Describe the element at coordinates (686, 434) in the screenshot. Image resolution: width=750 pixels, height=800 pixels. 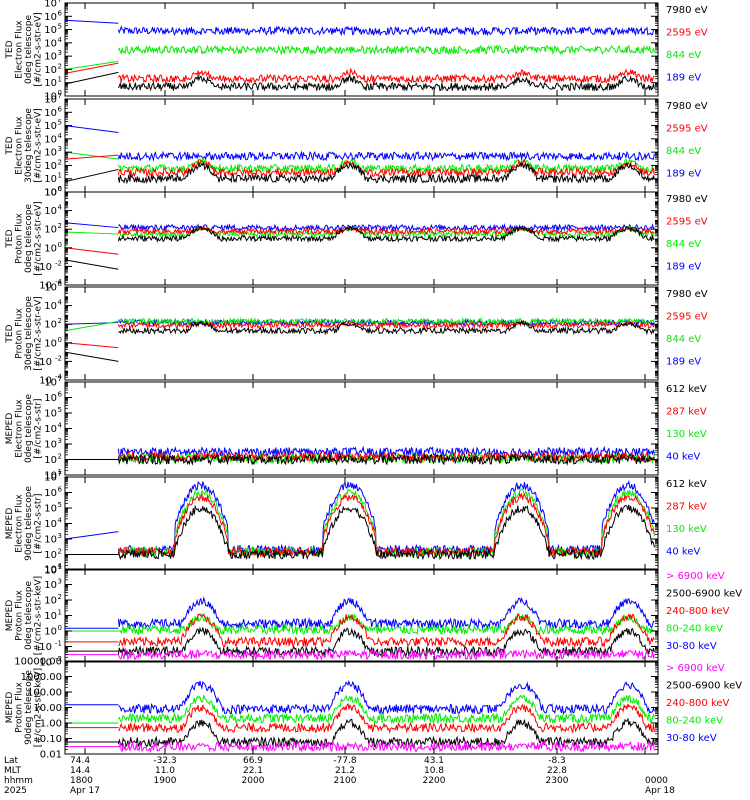
I see `legend-entry: 130 keV` at that location.